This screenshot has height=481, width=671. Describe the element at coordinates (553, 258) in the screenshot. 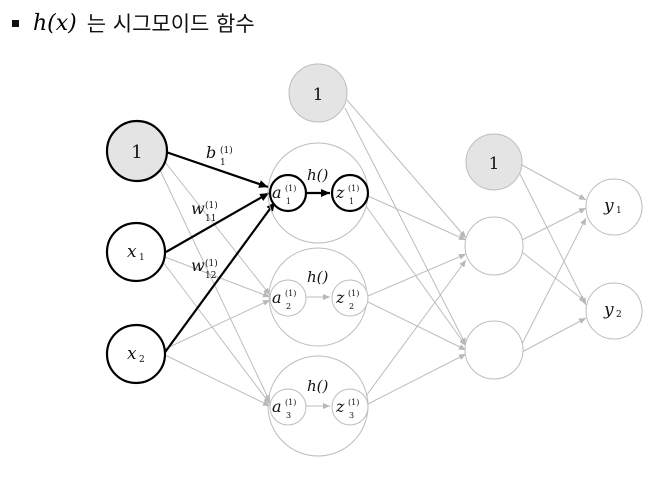

I see `hidden2-connections` at that location.